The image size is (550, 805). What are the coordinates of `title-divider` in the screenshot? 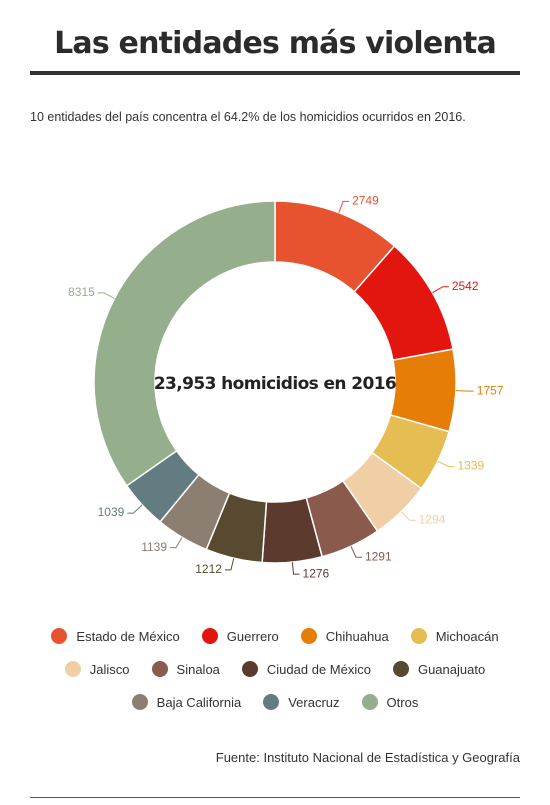 It's located at (275, 73).